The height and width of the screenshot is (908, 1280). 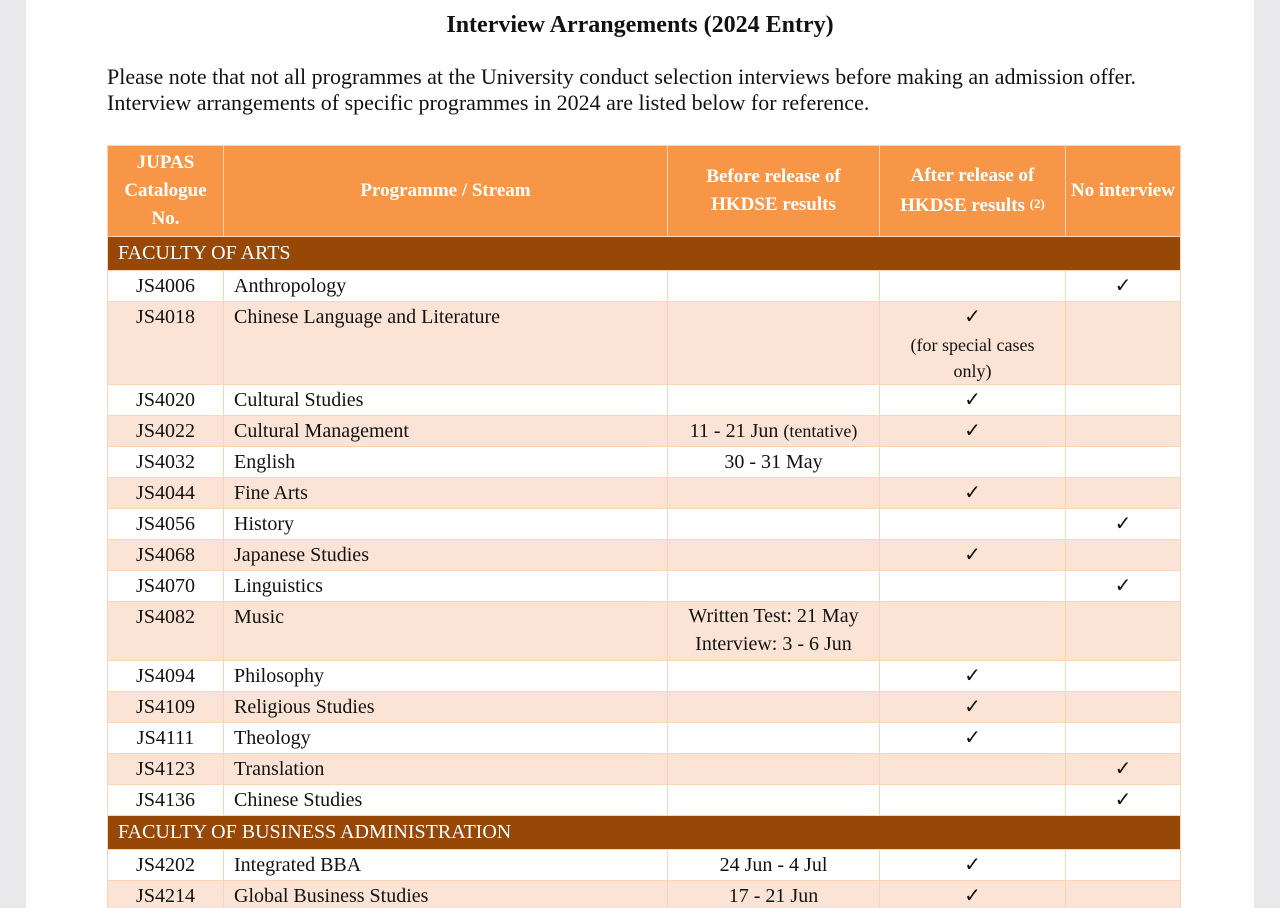 What do you see at coordinates (445, 286) in the screenshot?
I see `programme-name: Anthropology` at bounding box center [445, 286].